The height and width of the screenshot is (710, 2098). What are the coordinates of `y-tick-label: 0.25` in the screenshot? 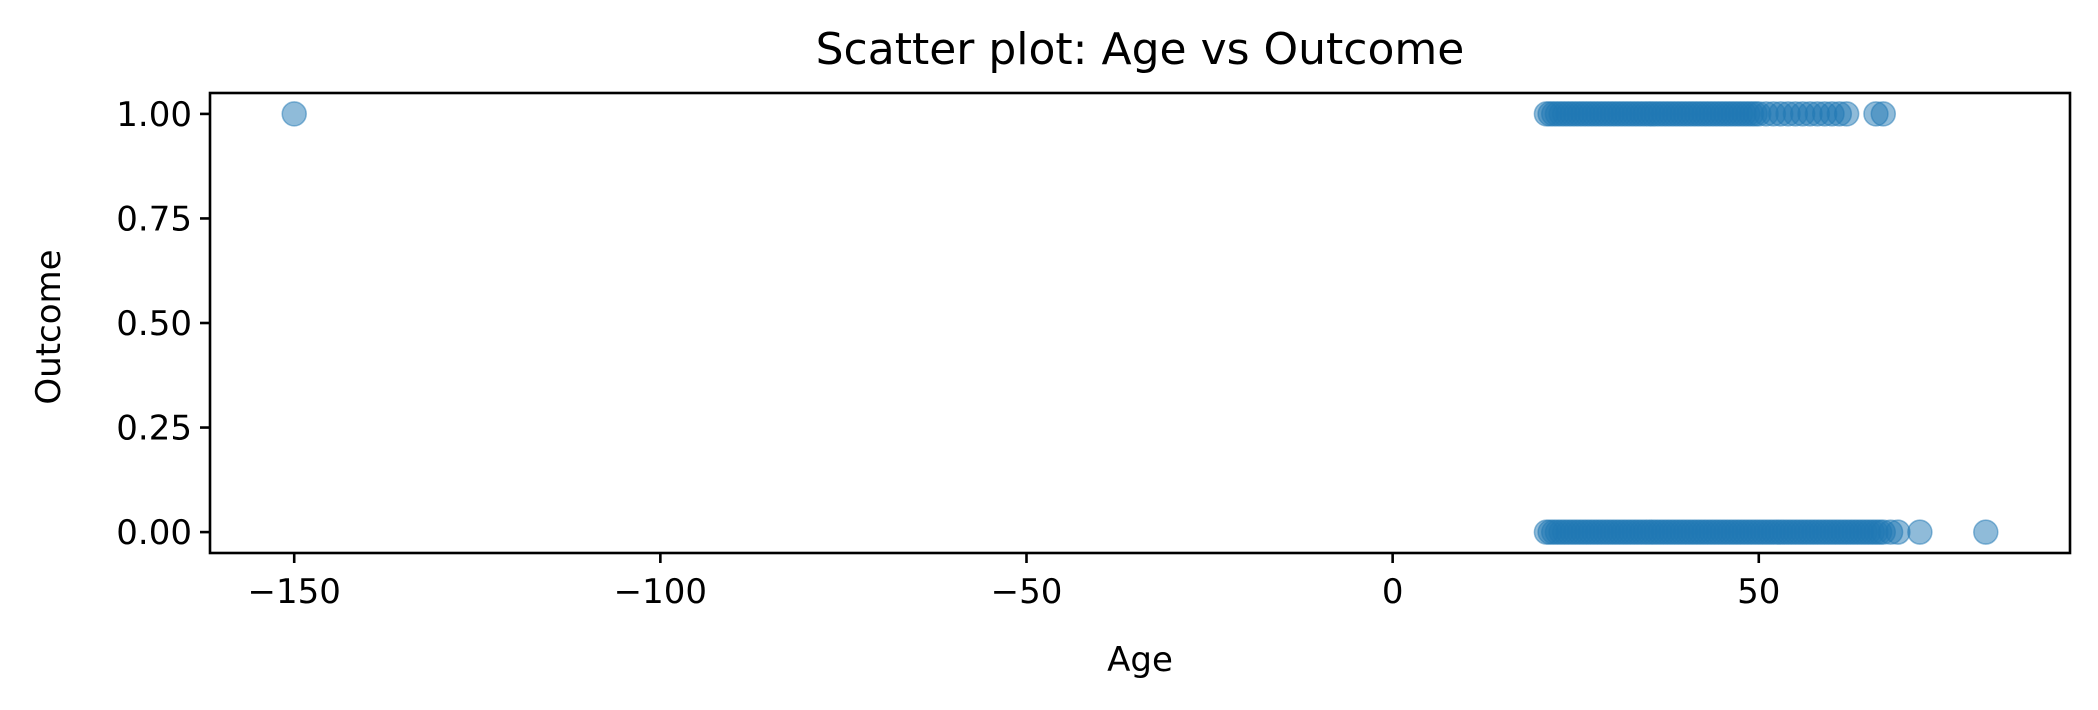 It's located at (154, 429).